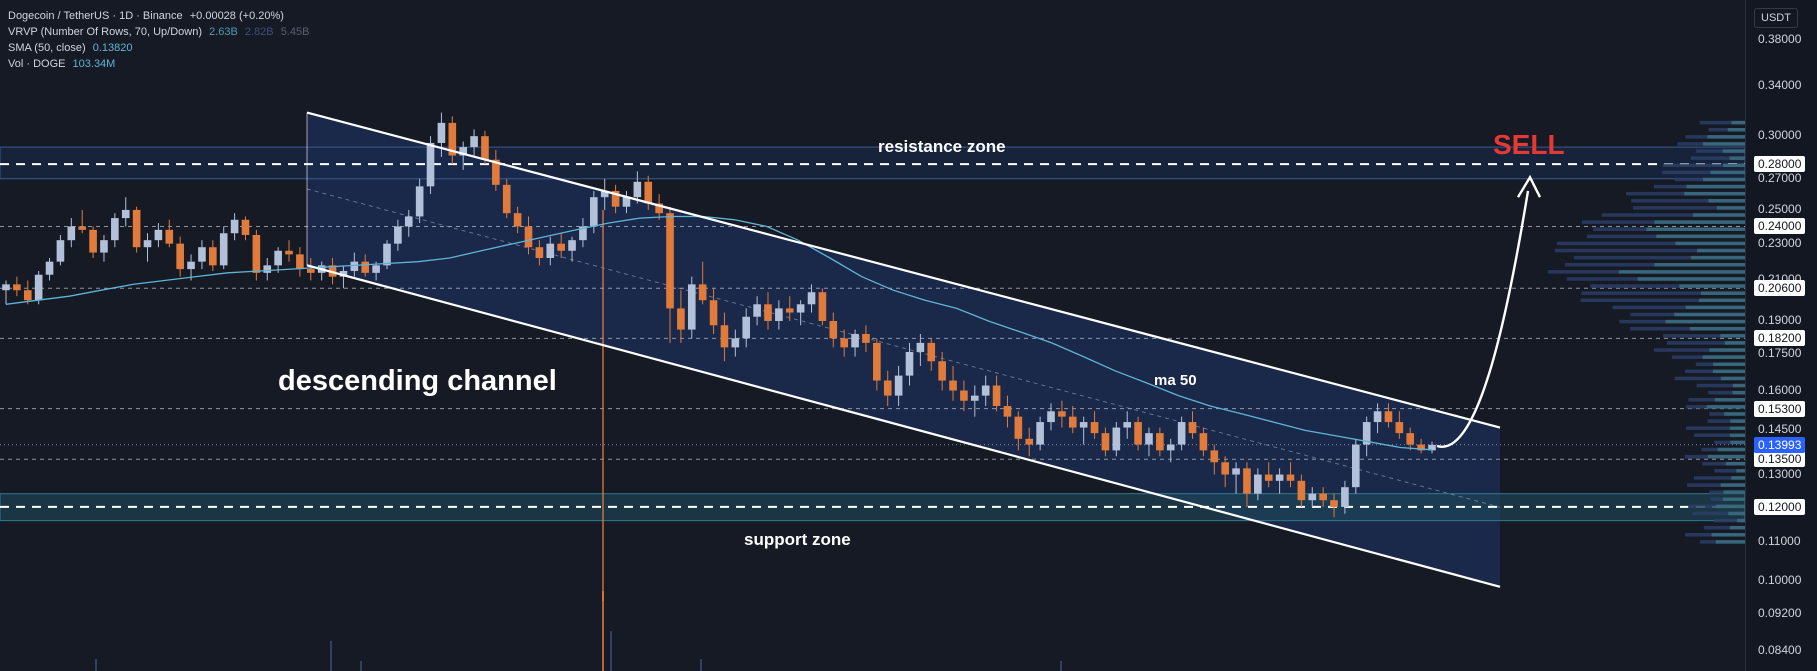  What do you see at coordinates (1780, 226) in the screenshot?
I see `level-label-1: 0.24000` at bounding box center [1780, 226].